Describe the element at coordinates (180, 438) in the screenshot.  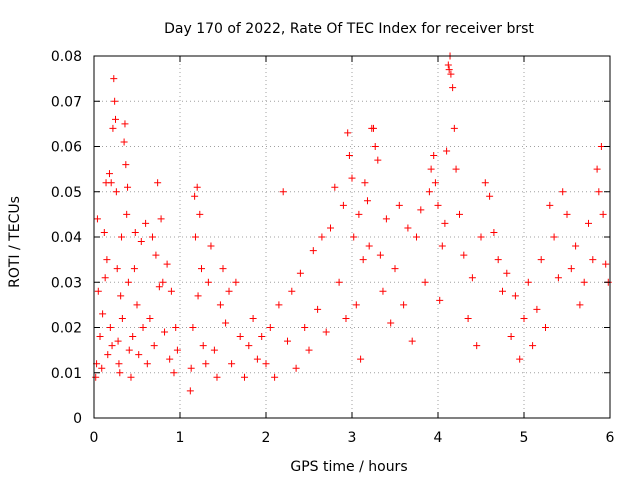
I see `x-tick-label: 1` at that location.